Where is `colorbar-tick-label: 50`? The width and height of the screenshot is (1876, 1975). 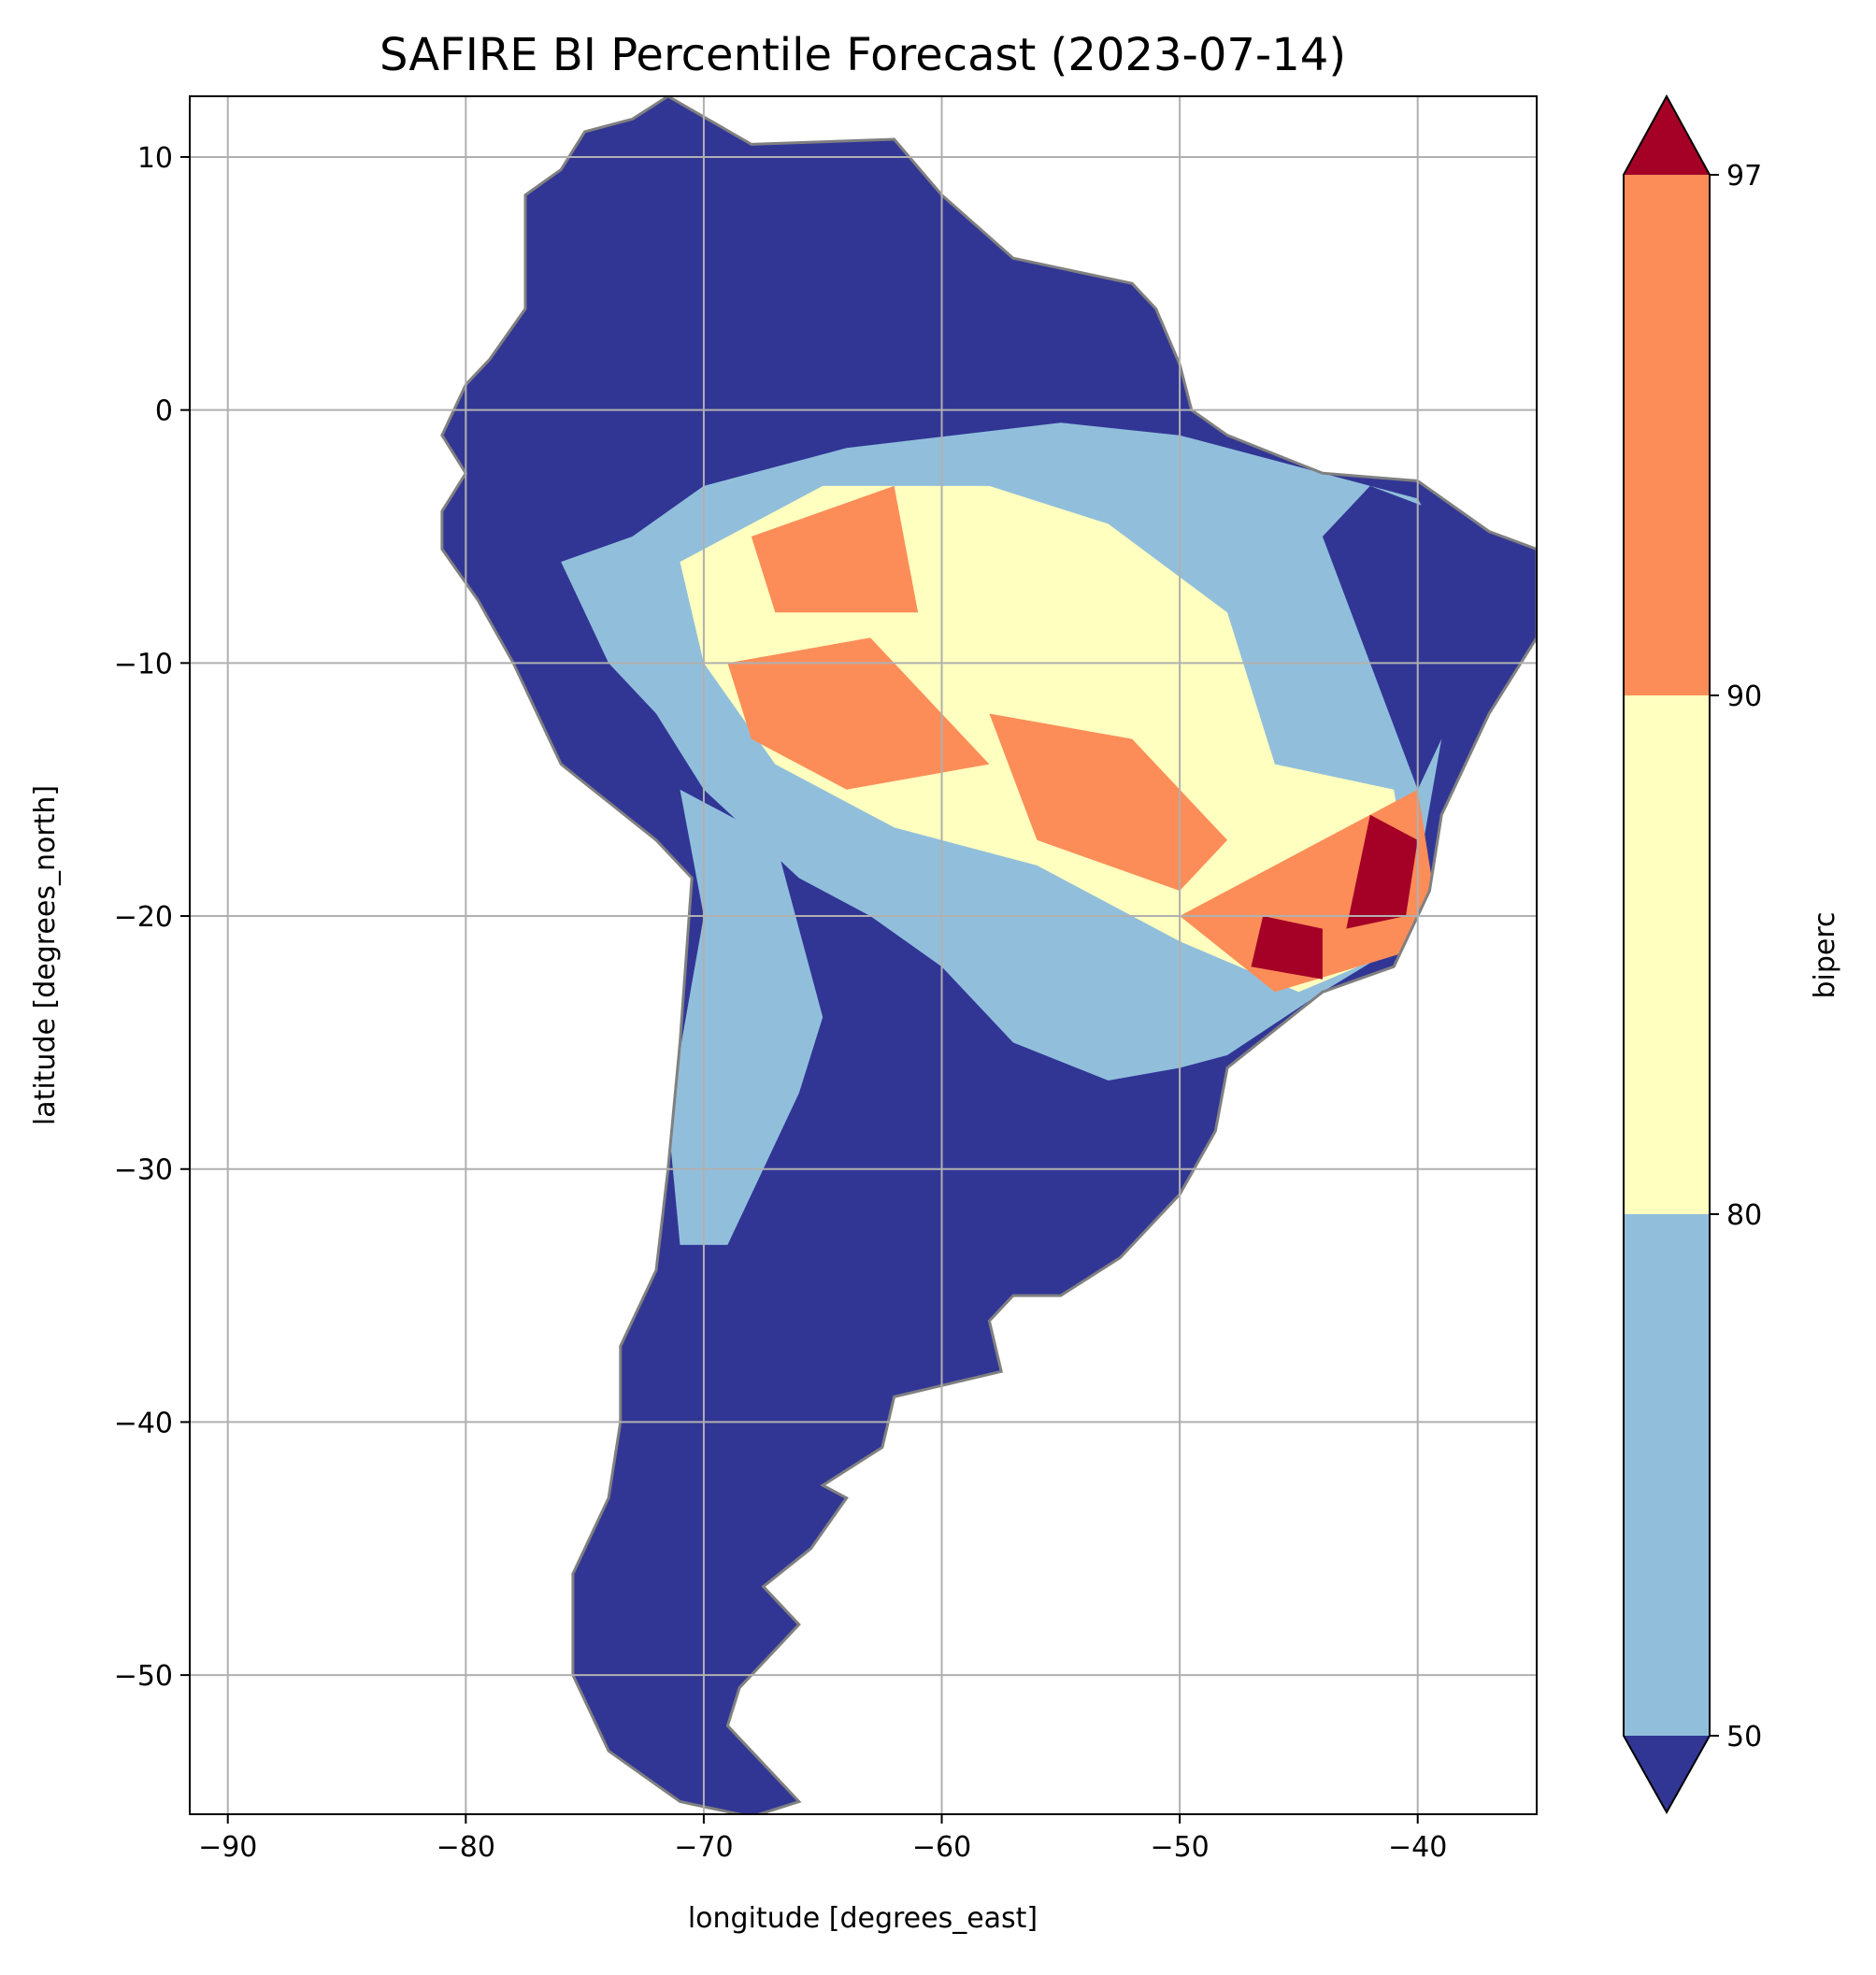
colorbar-tick-label: 50 is located at coordinates (1744, 1737).